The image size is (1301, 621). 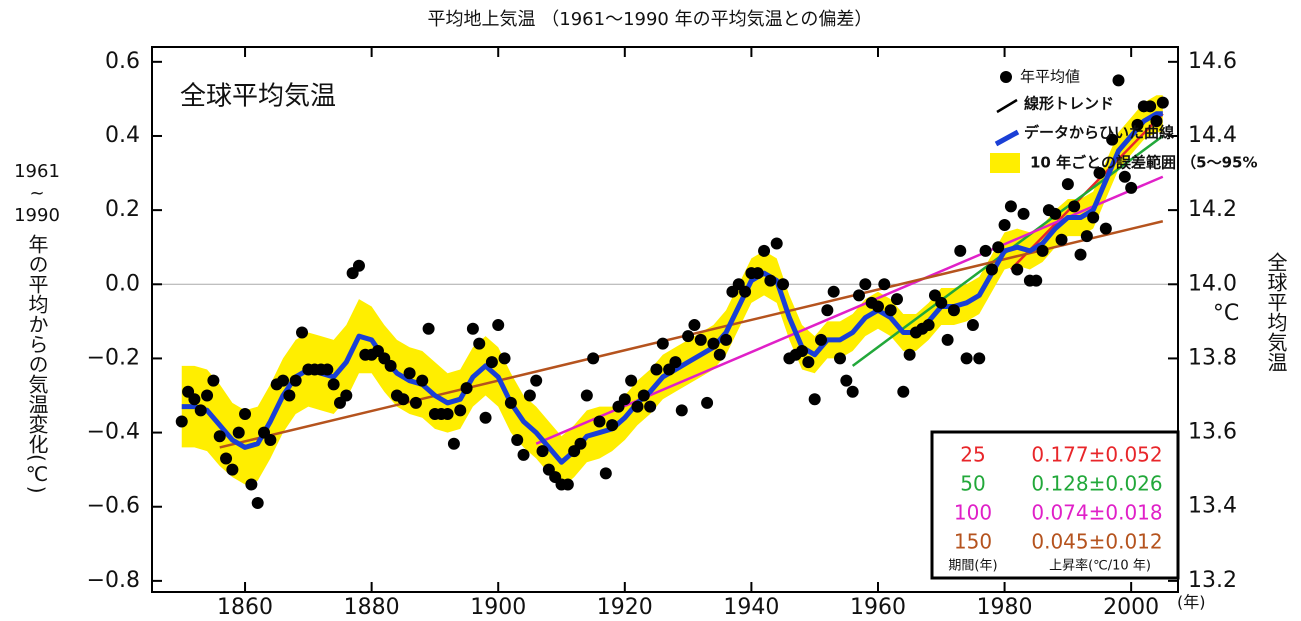 I want to click on y2-tick-label: 13.2, so click(x=1212, y=580).